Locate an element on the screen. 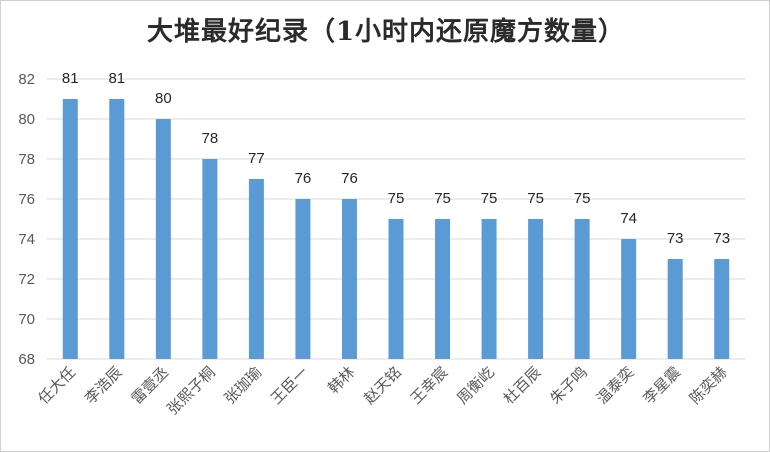 This screenshot has width=770, height=452. x-tick-label: 陈奕赫 is located at coordinates (708, 385).